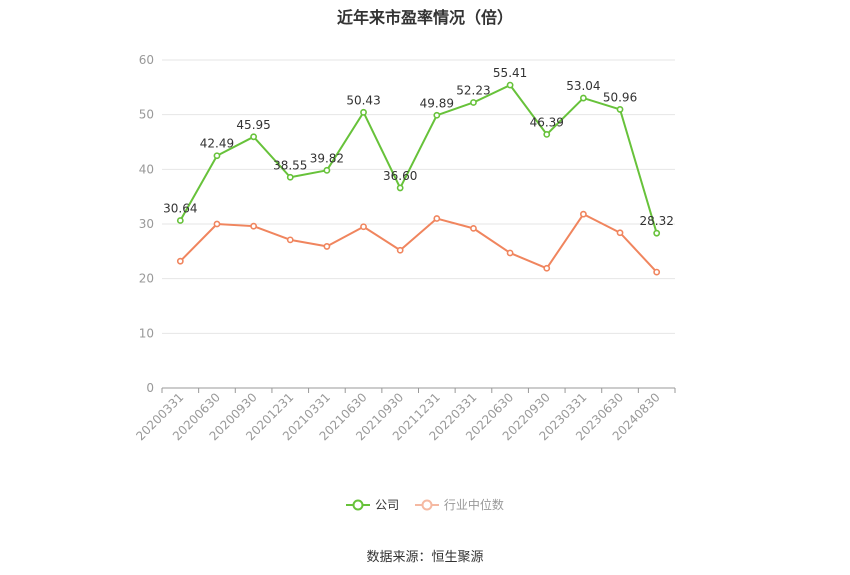 This screenshot has width=850, height=575. I want to click on y-tick-label: 50, so click(146, 115).